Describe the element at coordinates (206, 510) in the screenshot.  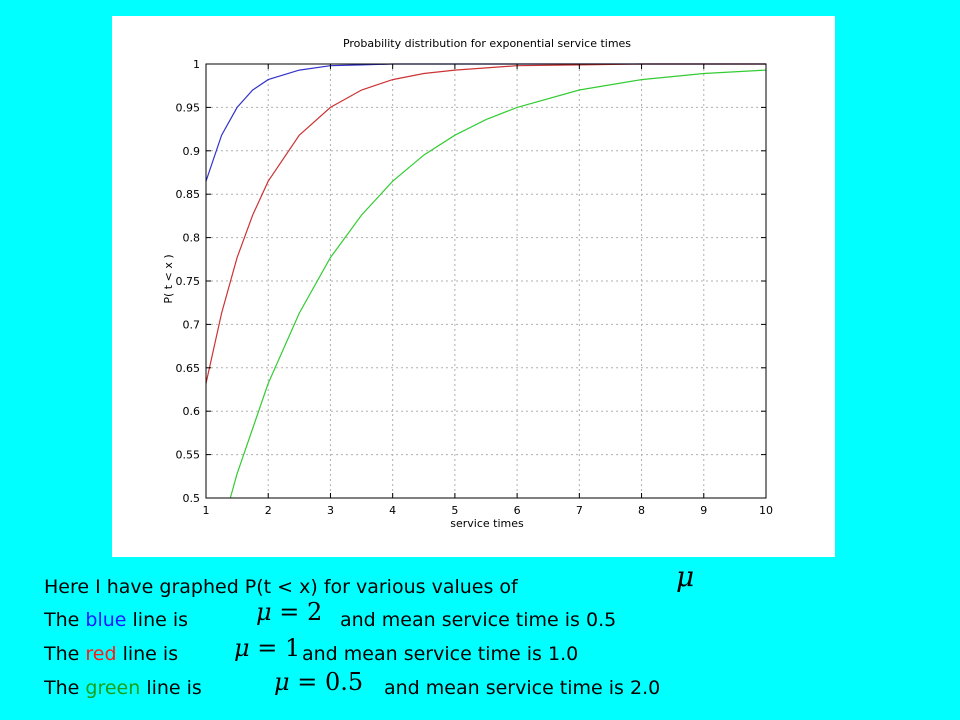
I see `x-tick-label: 1` at that location.